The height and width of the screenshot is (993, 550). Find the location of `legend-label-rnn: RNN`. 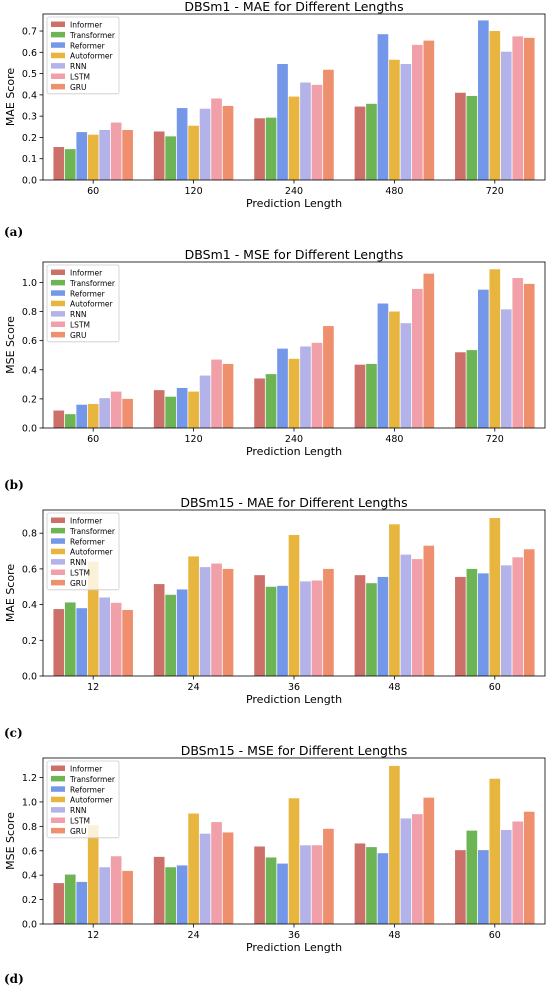

legend-label-rnn: RNN is located at coordinates (78, 810).